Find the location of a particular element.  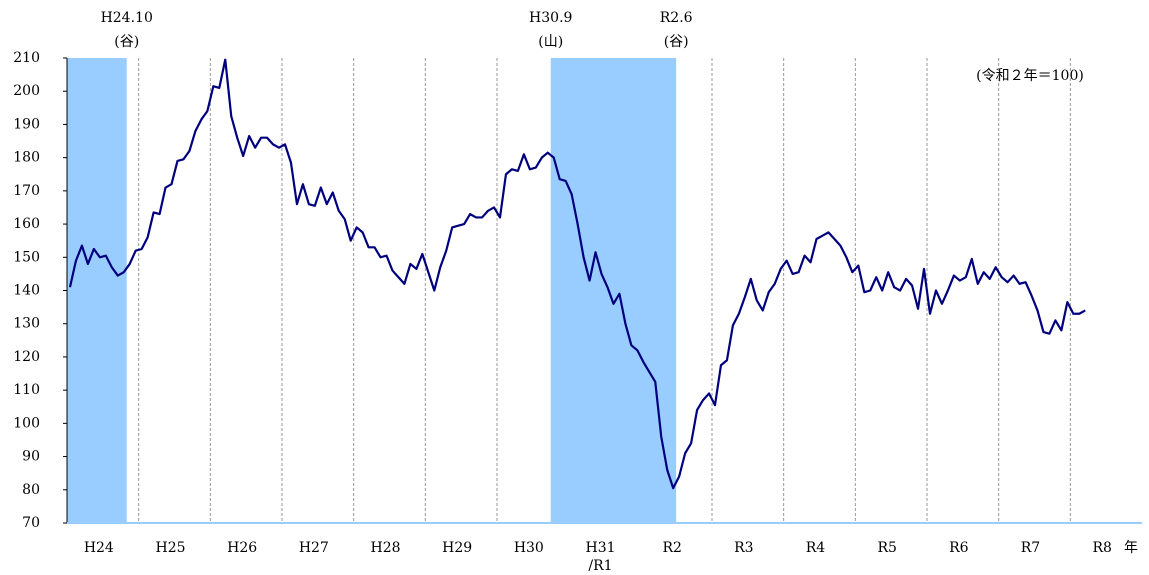

x-tick-line: H31 is located at coordinates (600, 548).